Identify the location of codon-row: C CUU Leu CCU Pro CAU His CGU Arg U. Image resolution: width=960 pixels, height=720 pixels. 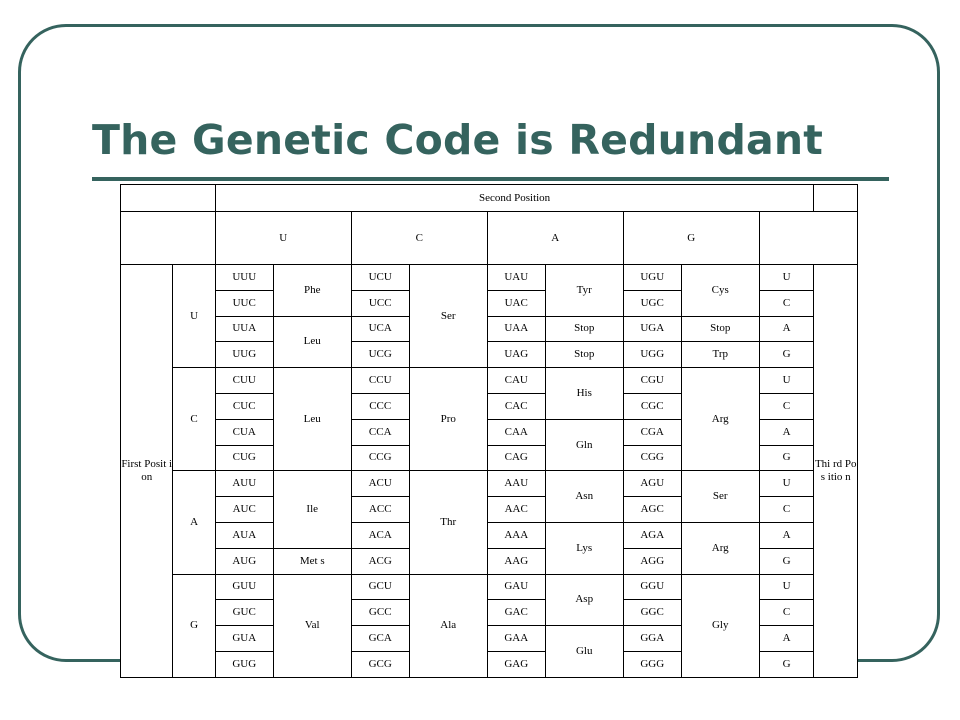
(489, 419).